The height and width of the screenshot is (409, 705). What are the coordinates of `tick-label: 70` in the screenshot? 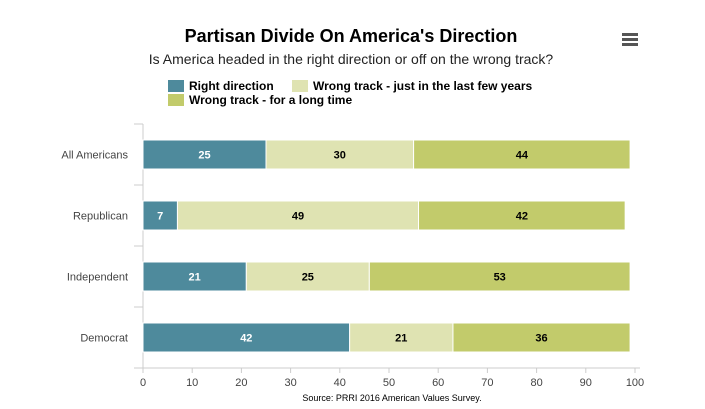 It's located at (487, 383).